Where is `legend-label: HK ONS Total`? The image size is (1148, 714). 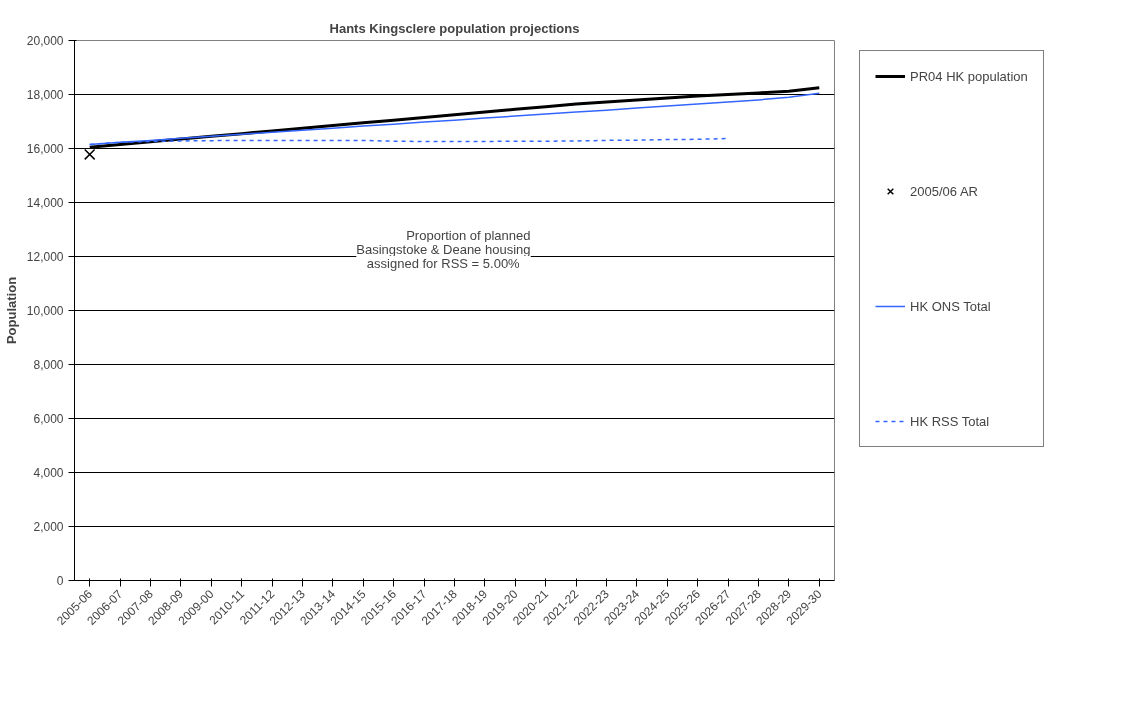 legend-label: HK ONS Total is located at coordinates (951, 306).